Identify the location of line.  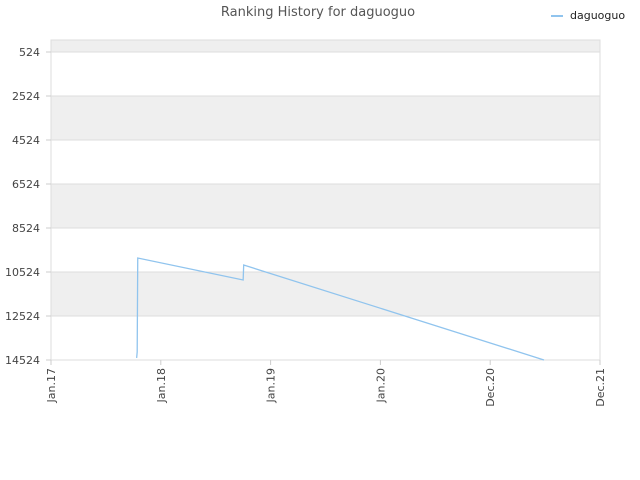
(340, 309).